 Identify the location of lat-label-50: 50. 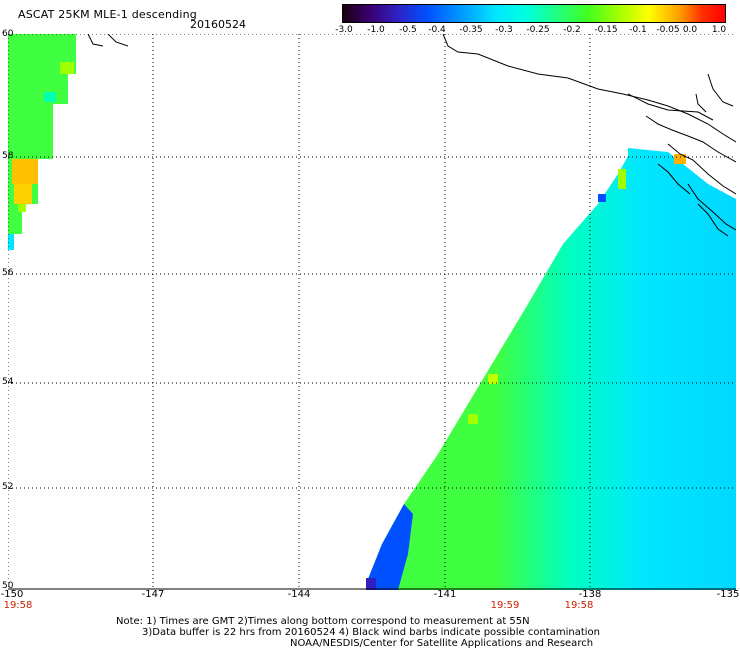
(8, 586).